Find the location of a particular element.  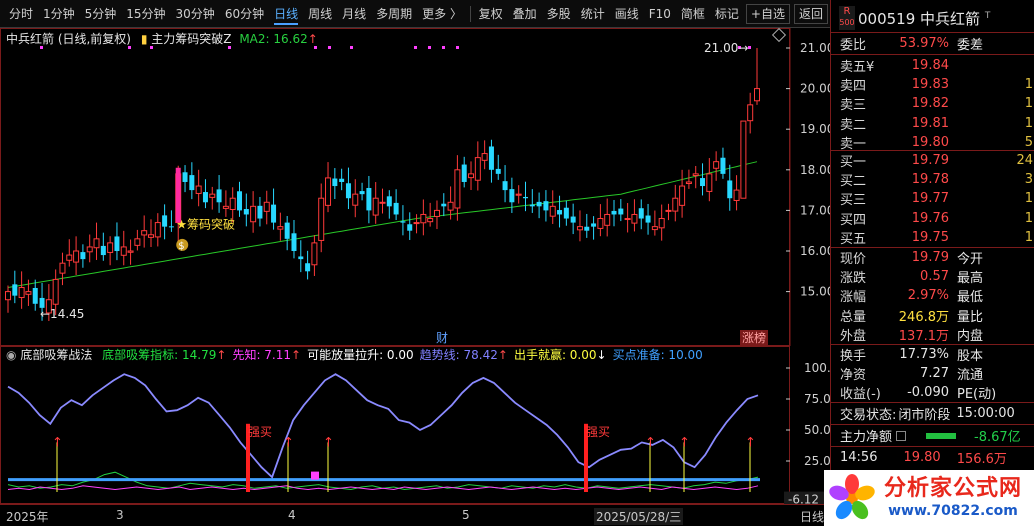

f10-button: F10 is located at coordinates (659, 13).